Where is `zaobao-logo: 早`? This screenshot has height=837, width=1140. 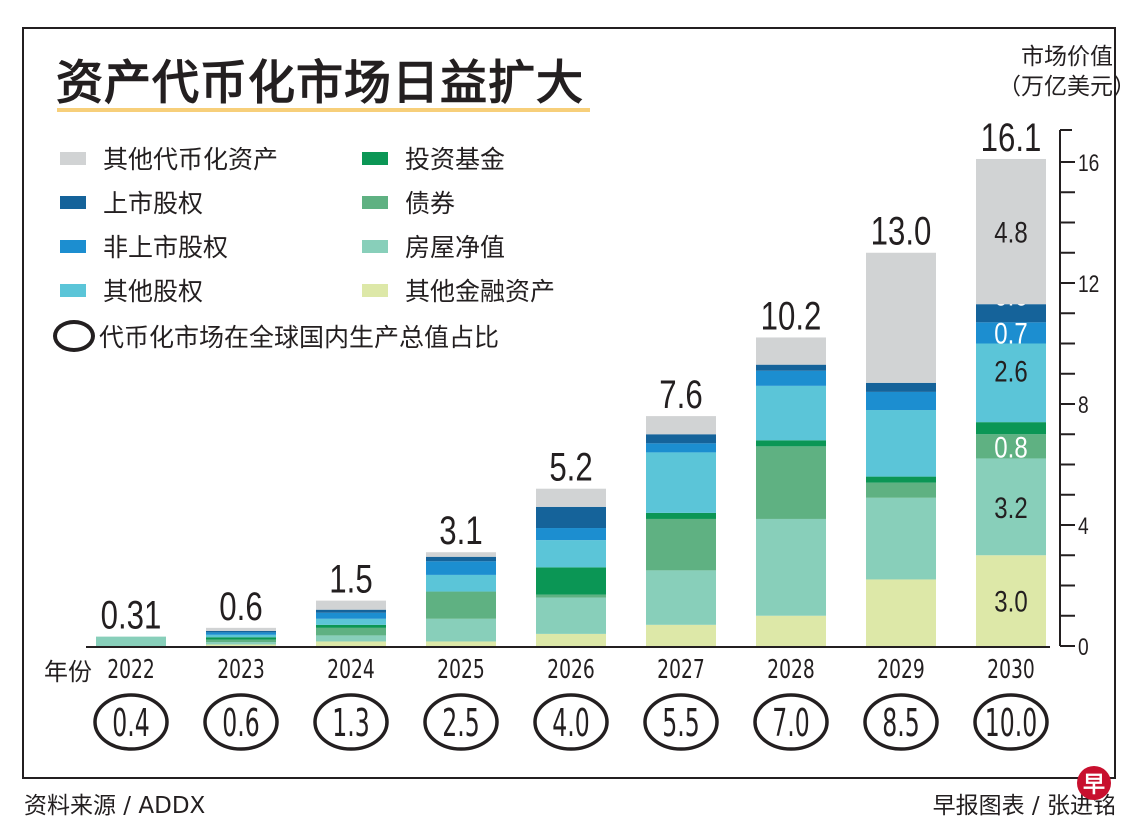 zaobao-logo: 早 is located at coordinates (1094, 783).